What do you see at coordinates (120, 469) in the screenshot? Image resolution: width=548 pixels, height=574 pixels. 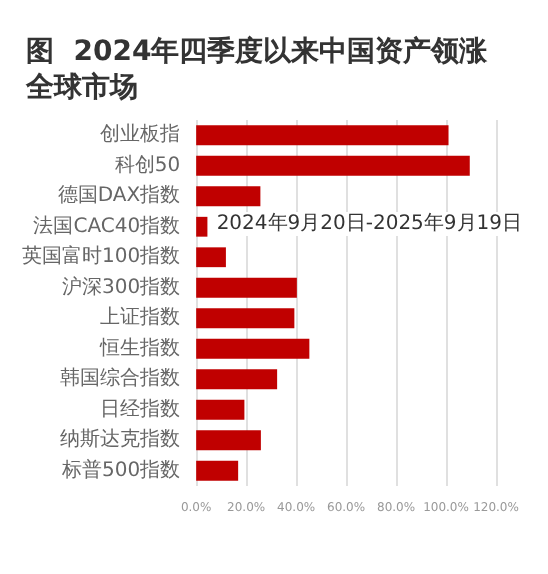 I see `y-tick-label: 标普500指数` at bounding box center [120, 469].